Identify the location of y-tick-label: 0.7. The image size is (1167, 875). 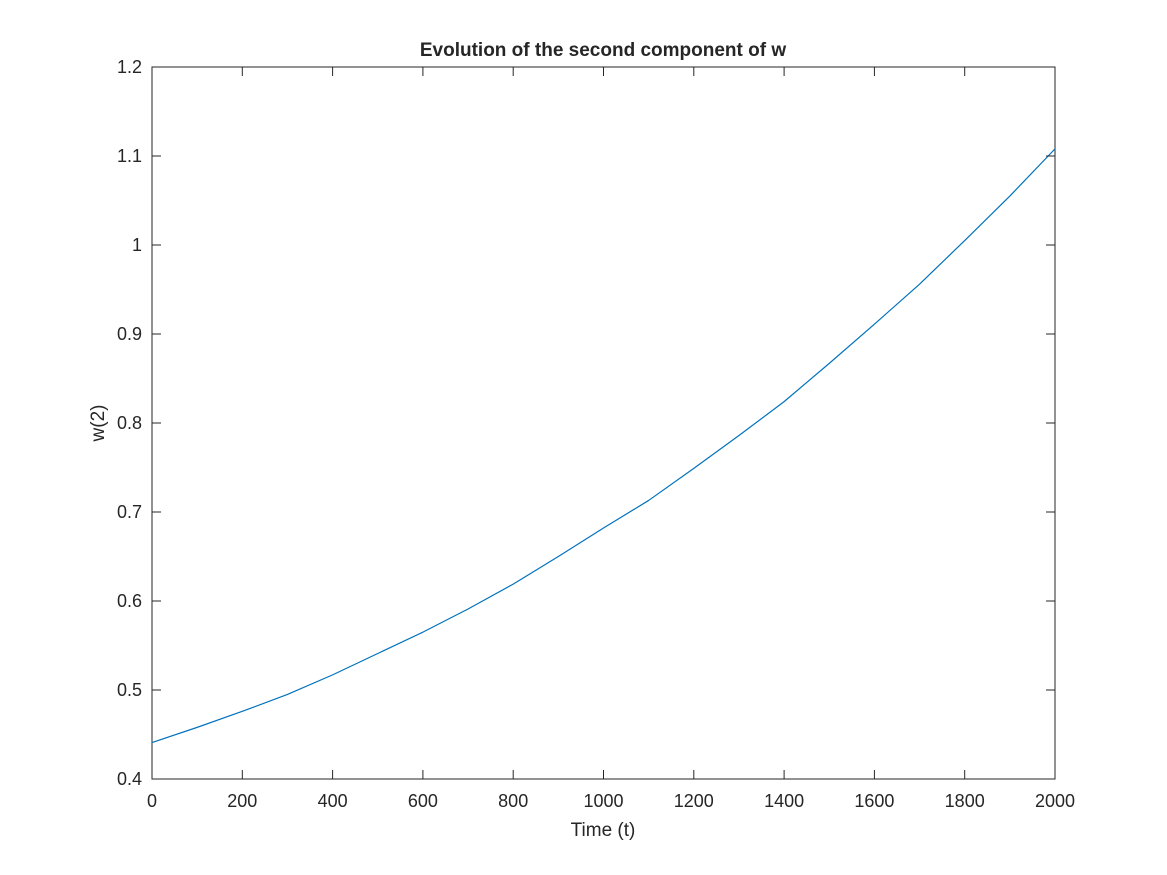
(129, 512).